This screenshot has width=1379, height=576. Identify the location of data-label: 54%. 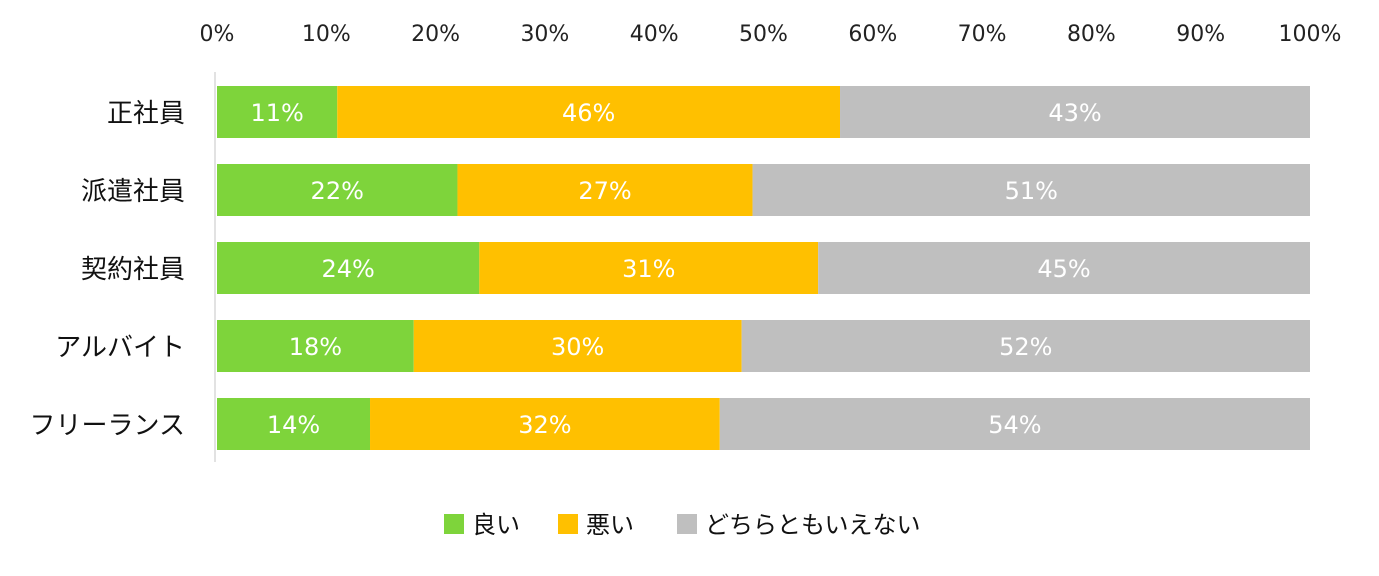
(1014, 425).